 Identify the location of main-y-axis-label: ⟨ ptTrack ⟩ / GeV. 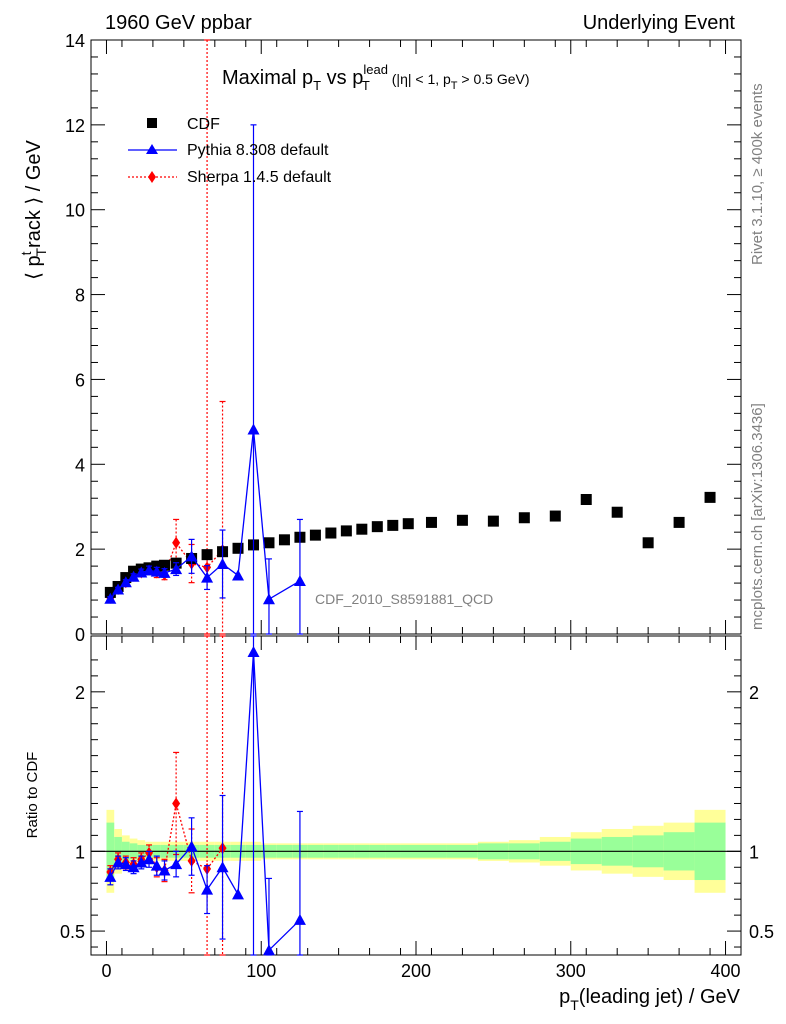
(33, 209).